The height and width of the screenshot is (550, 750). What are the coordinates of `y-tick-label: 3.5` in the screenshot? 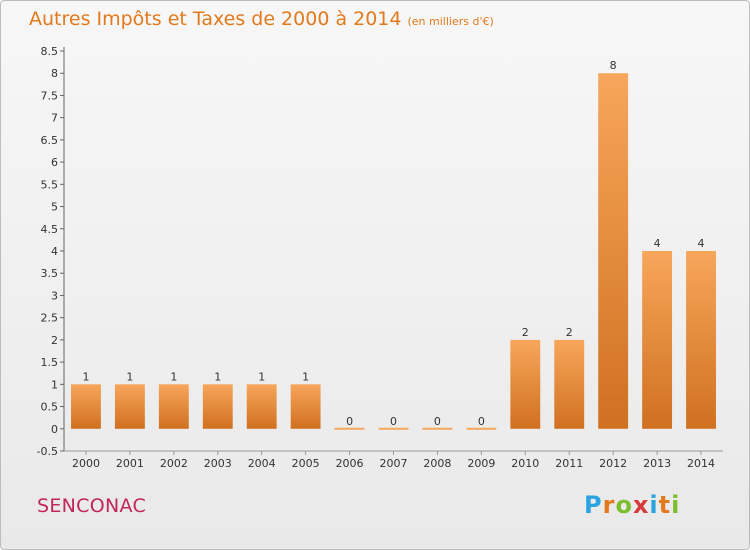 It's located at (50, 273).